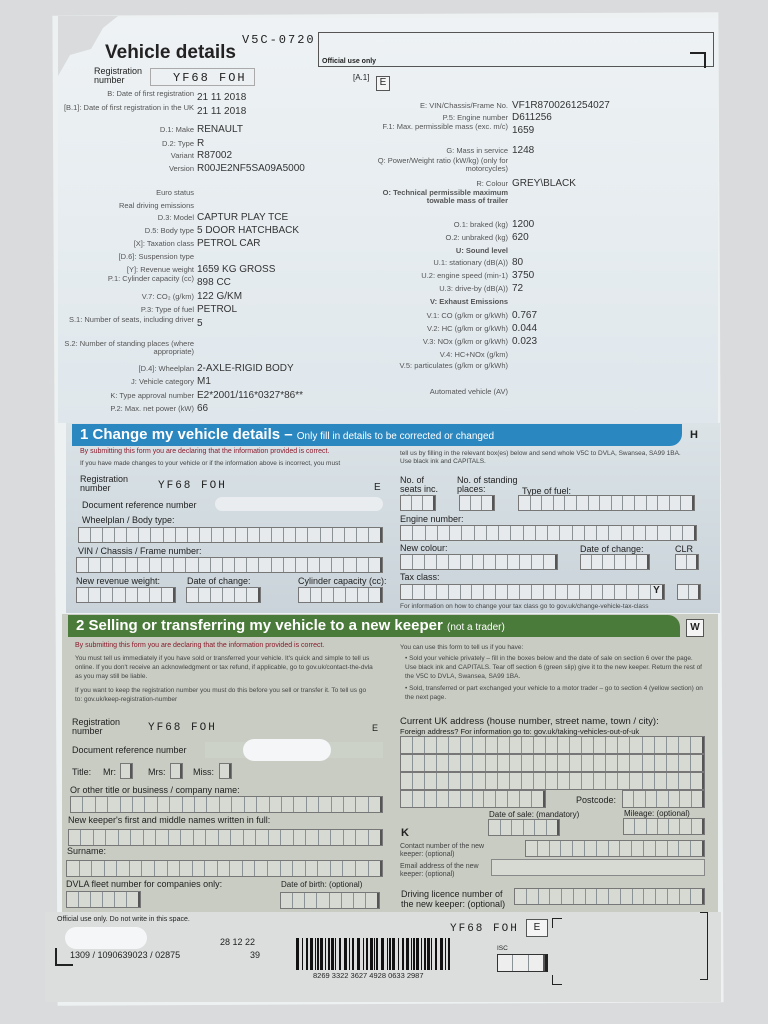 The image size is (768, 1024). I want to click on revenue-weight-input, so click(126, 595).